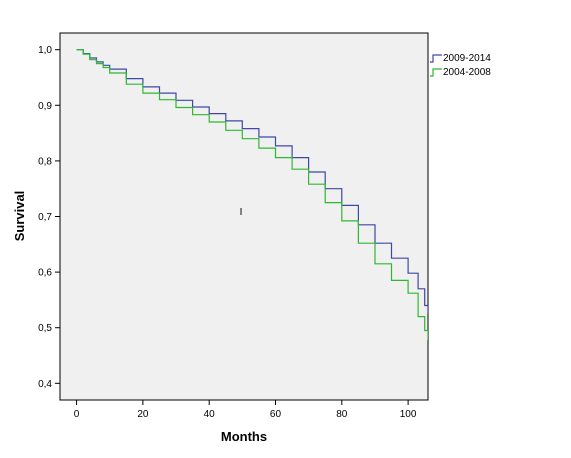 The height and width of the screenshot is (458, 571). Describe the element at coordinates (210, 414) in the screenshot. I see `x-tick-label: 40` at that location.